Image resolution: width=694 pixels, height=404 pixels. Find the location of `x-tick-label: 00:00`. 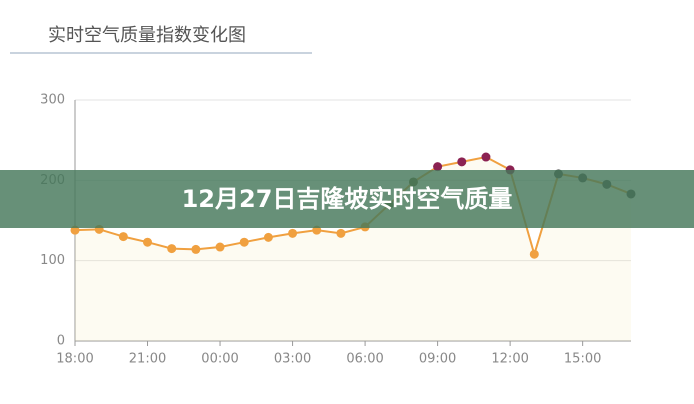

x-tick-label: 00:00 is located at coordinates (219, 359).